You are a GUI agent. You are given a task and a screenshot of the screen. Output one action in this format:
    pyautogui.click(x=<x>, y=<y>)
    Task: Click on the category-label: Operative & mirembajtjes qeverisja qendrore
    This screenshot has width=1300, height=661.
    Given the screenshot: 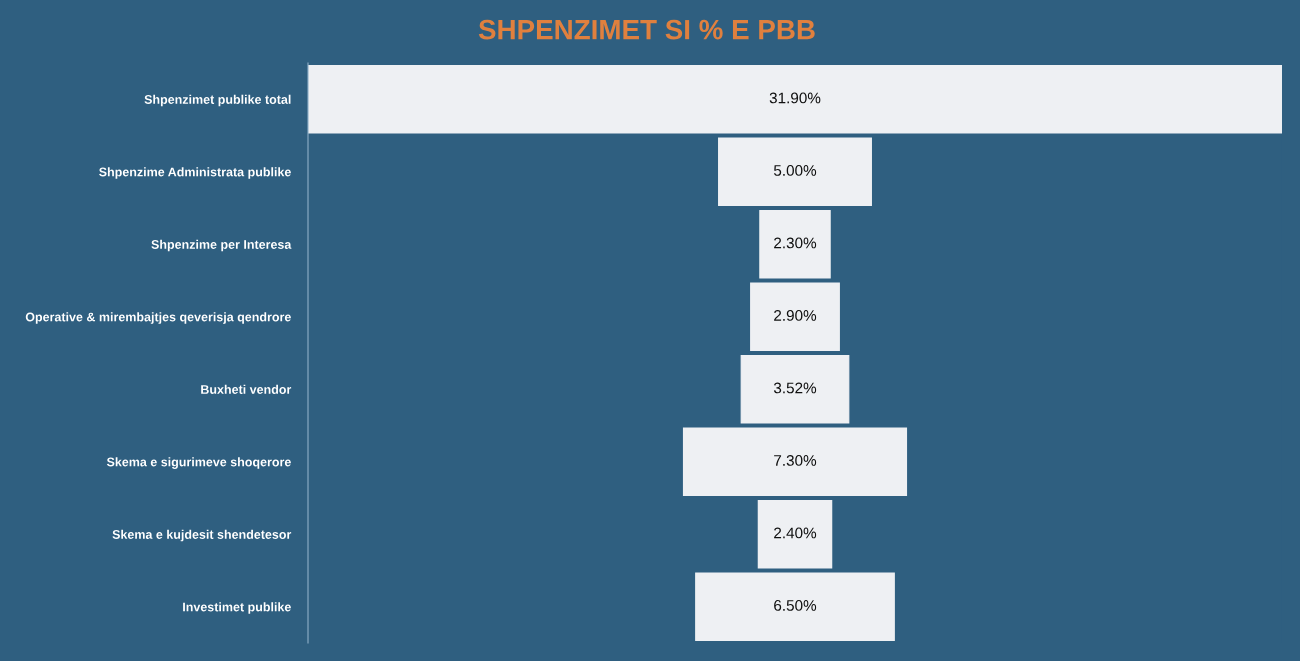 What is the action you would take?
    pyautogui.click(x=158, y=318)
    